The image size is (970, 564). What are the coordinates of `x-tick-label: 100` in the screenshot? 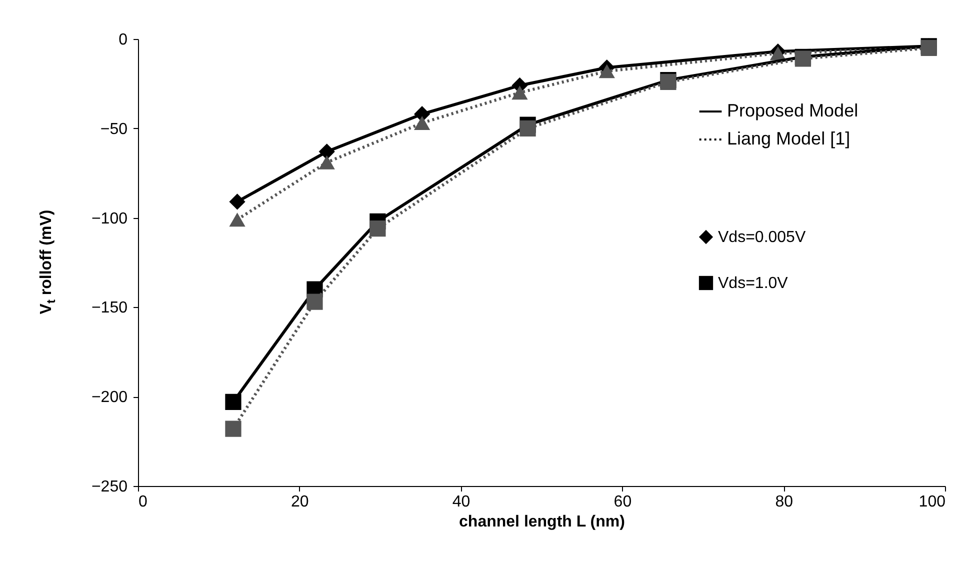 It's located at (932, 502).